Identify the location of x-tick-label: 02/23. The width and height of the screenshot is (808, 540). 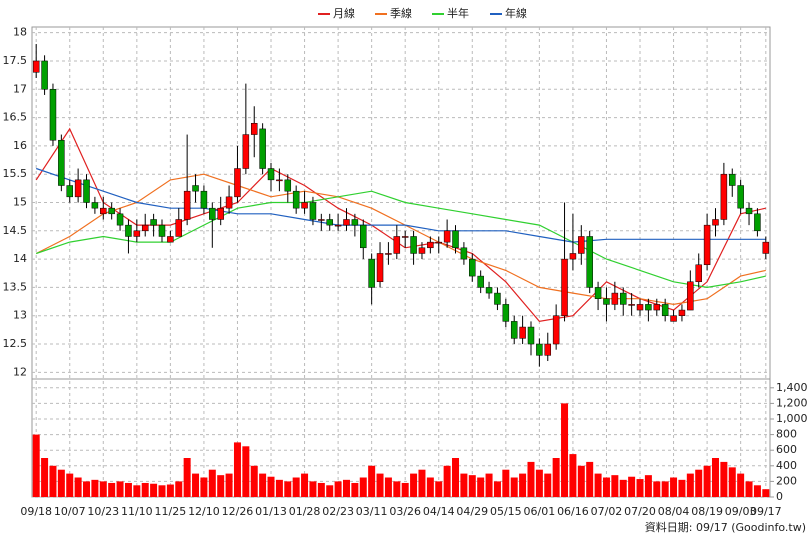
(338, 511).